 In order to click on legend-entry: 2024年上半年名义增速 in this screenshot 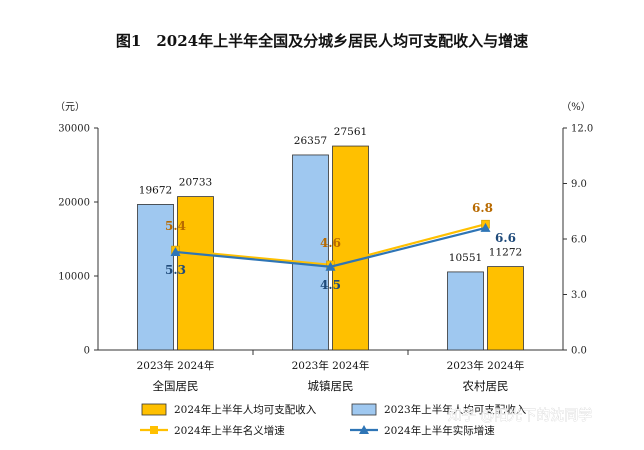, I will do `click(229, 430)`.